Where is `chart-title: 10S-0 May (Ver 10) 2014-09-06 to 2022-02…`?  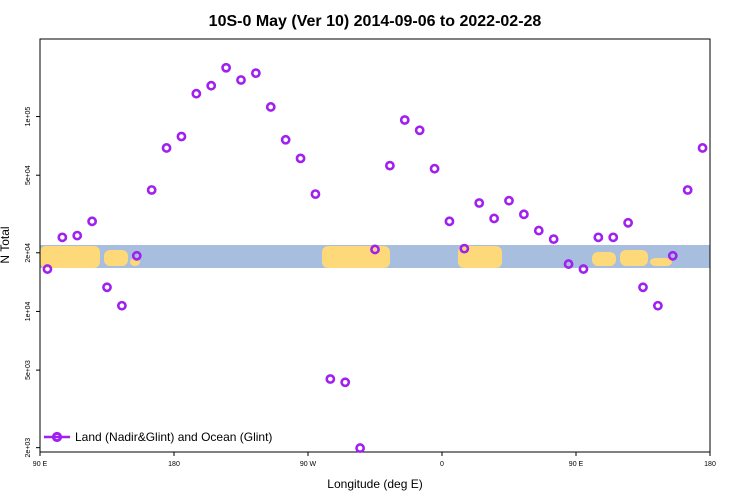
chart-title: 10S-0 May (Ver 10) 2014-09-06 to 2022-02… is located at coordinates (375, 21).